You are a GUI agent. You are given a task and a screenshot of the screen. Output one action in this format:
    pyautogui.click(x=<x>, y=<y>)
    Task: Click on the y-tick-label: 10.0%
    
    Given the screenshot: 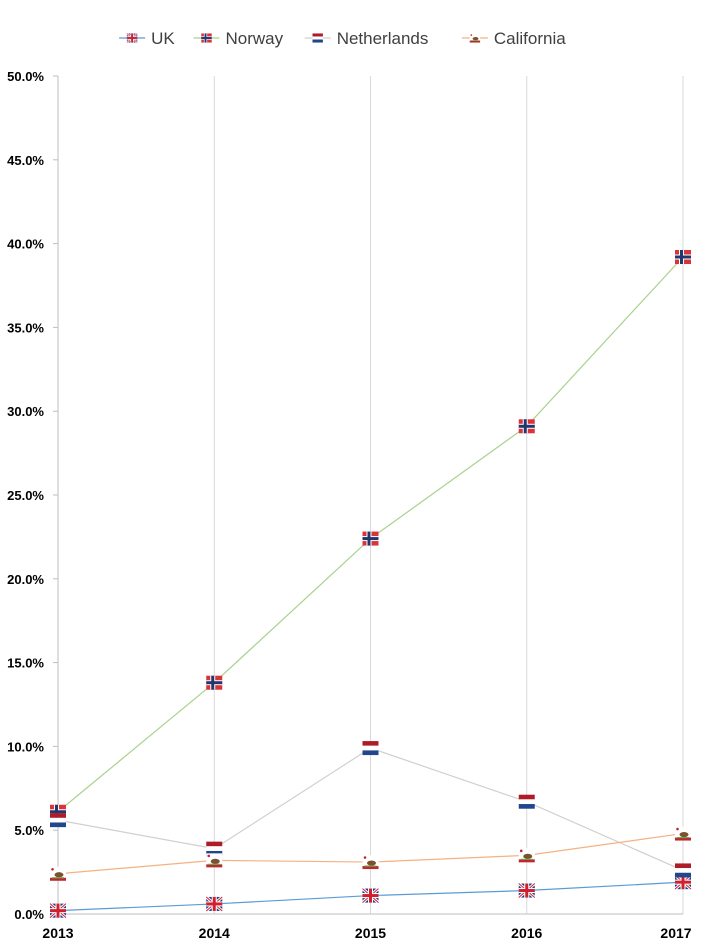 What is the action you would take?
    pyautogui.click(x=25, y=746)
    